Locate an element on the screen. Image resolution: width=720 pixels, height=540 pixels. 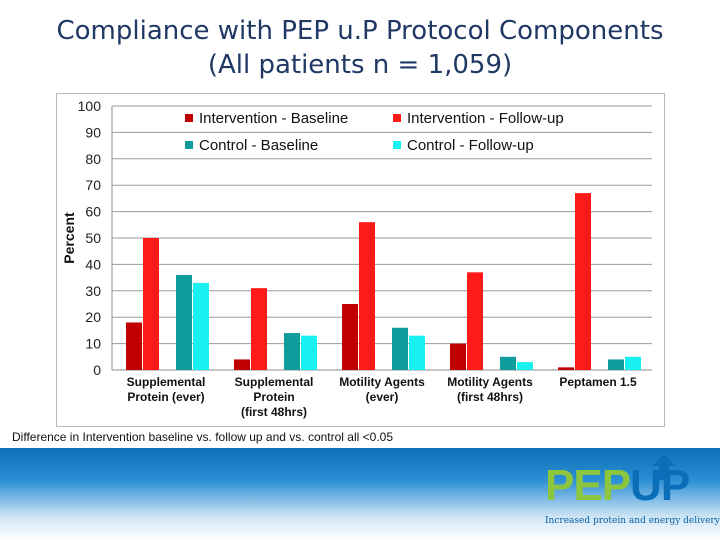
x-tick-label: Protein (ever) is located at coordinates (165, 397).